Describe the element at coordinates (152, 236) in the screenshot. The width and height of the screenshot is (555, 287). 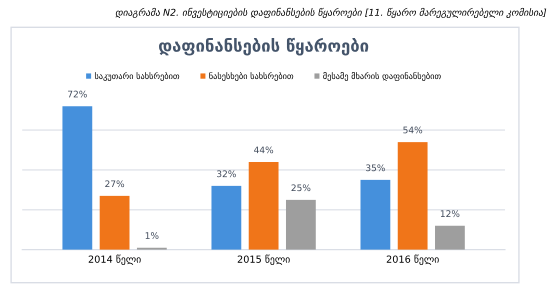
I see `data-label: 1%` at that location.